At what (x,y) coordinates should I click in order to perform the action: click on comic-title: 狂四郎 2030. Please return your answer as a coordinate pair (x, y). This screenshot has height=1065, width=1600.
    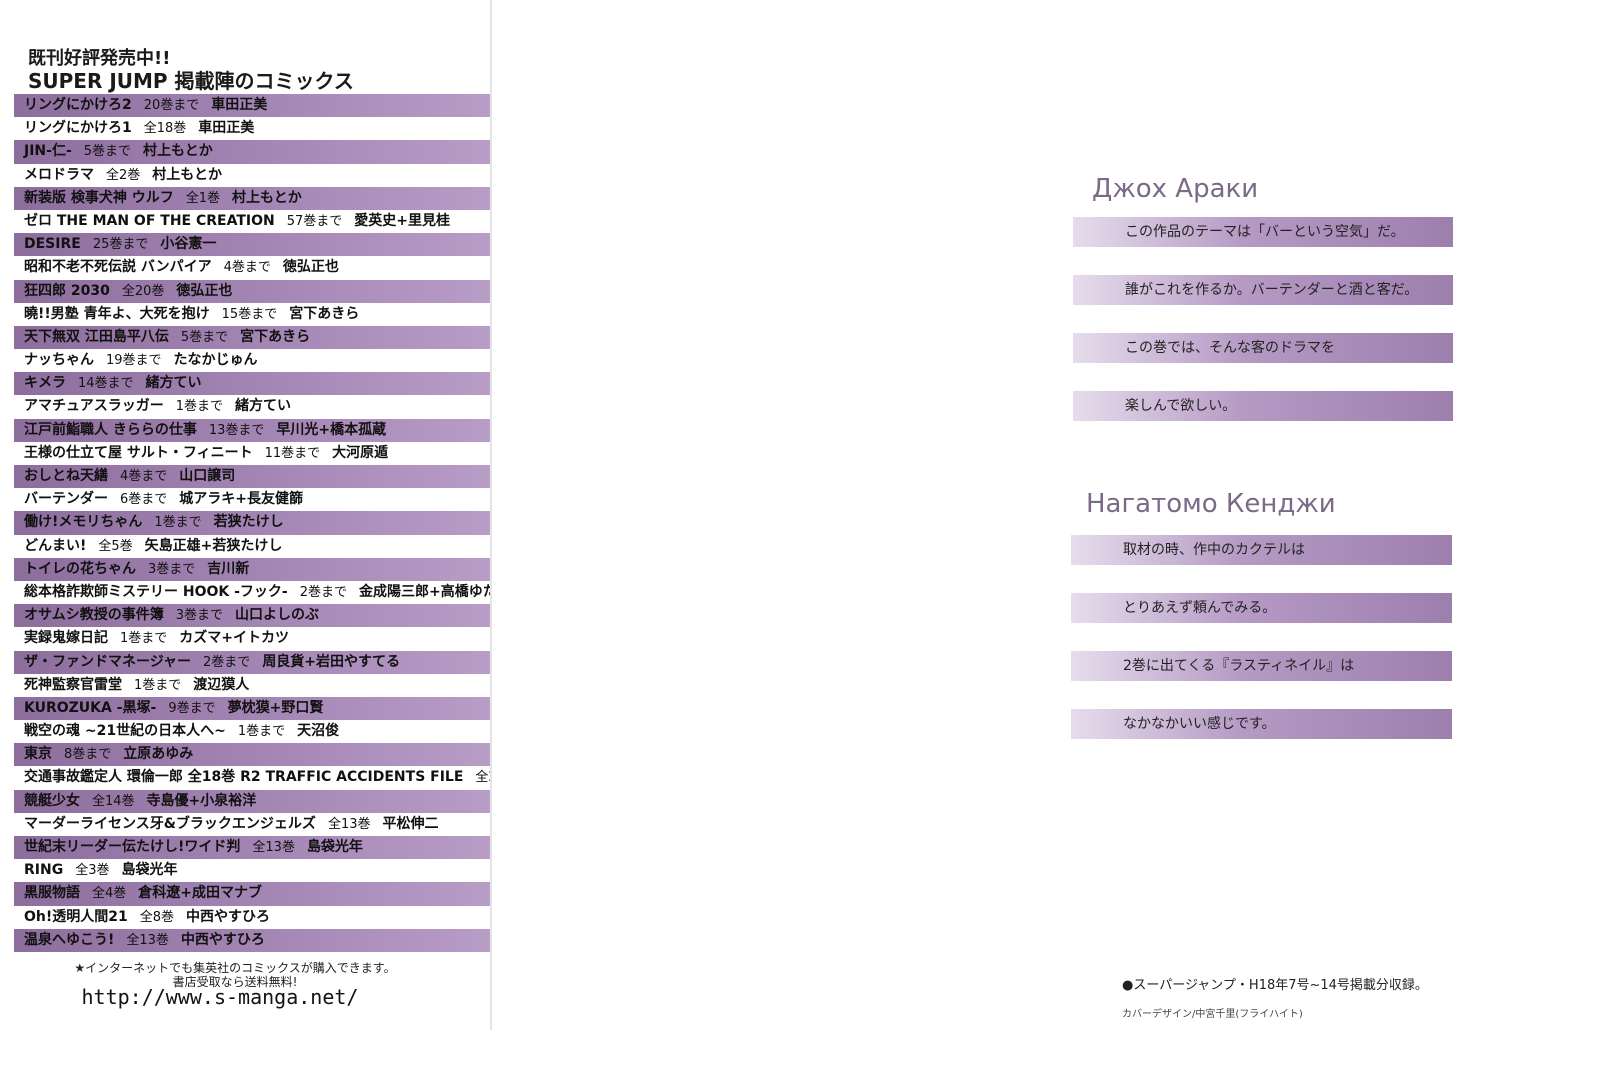
    Looking at the image, I should click on (67, 290).